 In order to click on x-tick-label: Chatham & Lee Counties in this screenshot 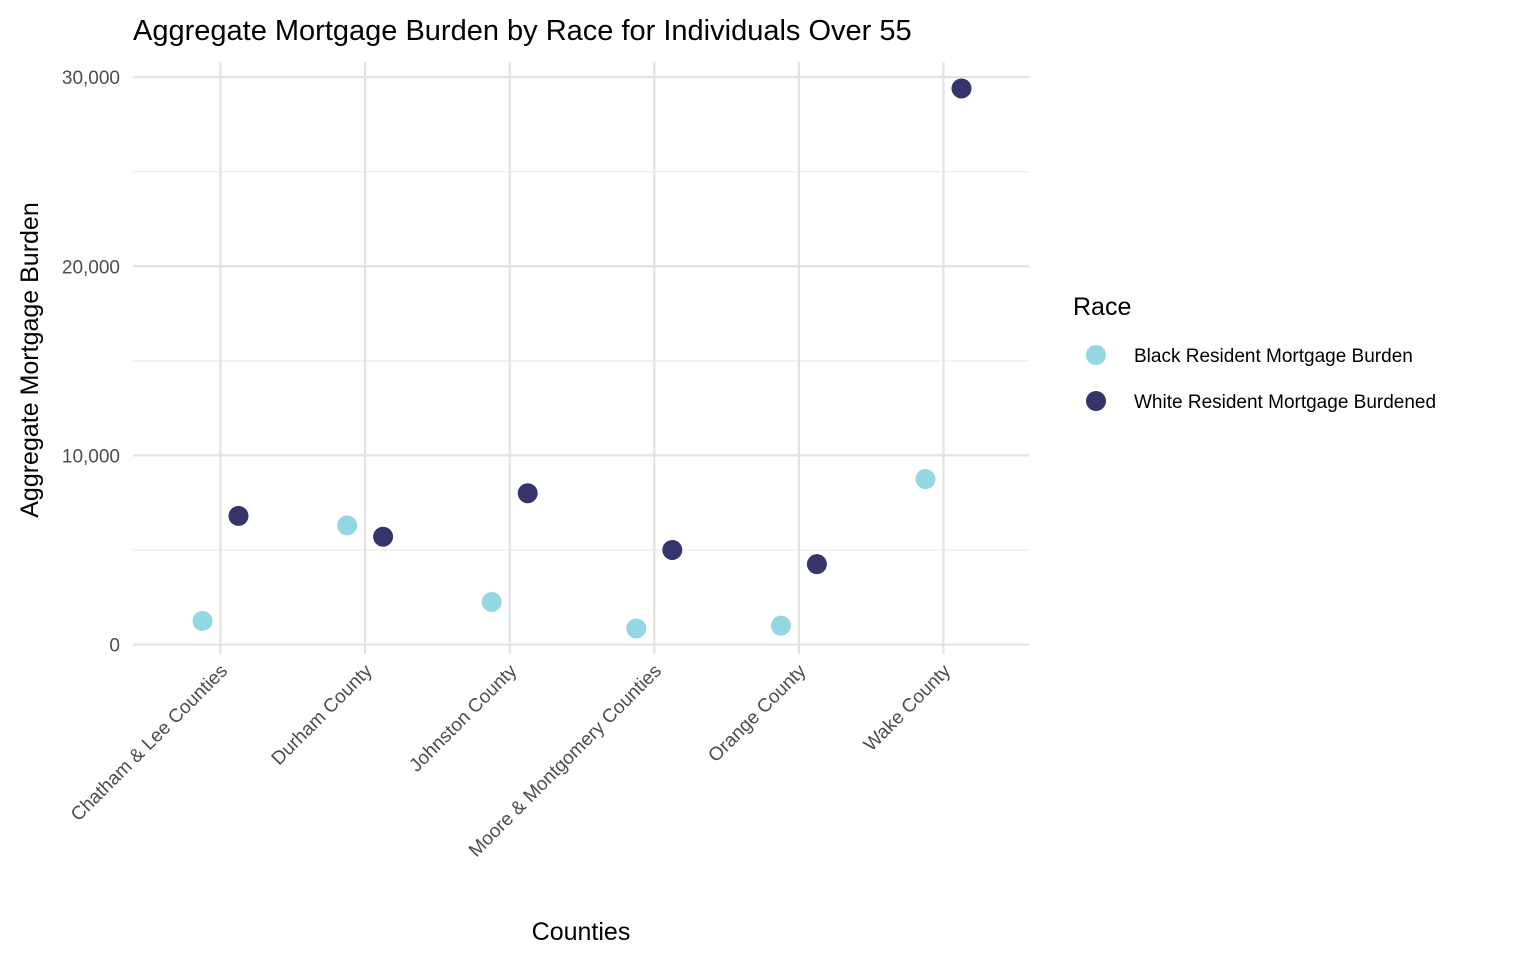, I will do `click(149, 743)`.